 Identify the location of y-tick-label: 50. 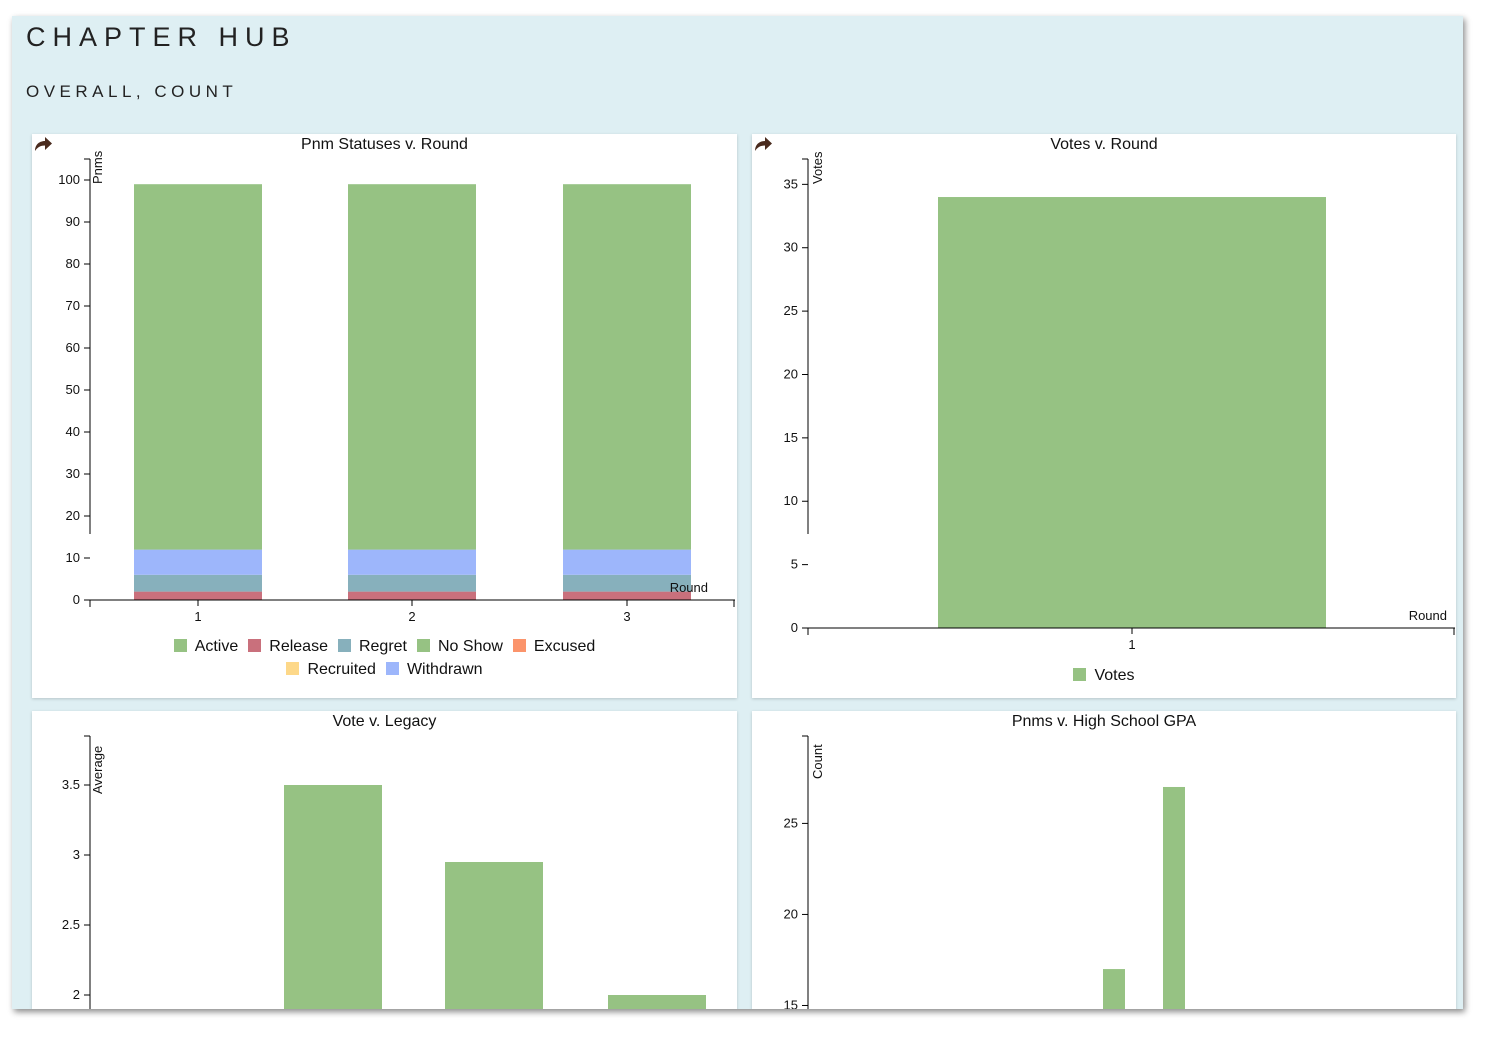
(73, 389).